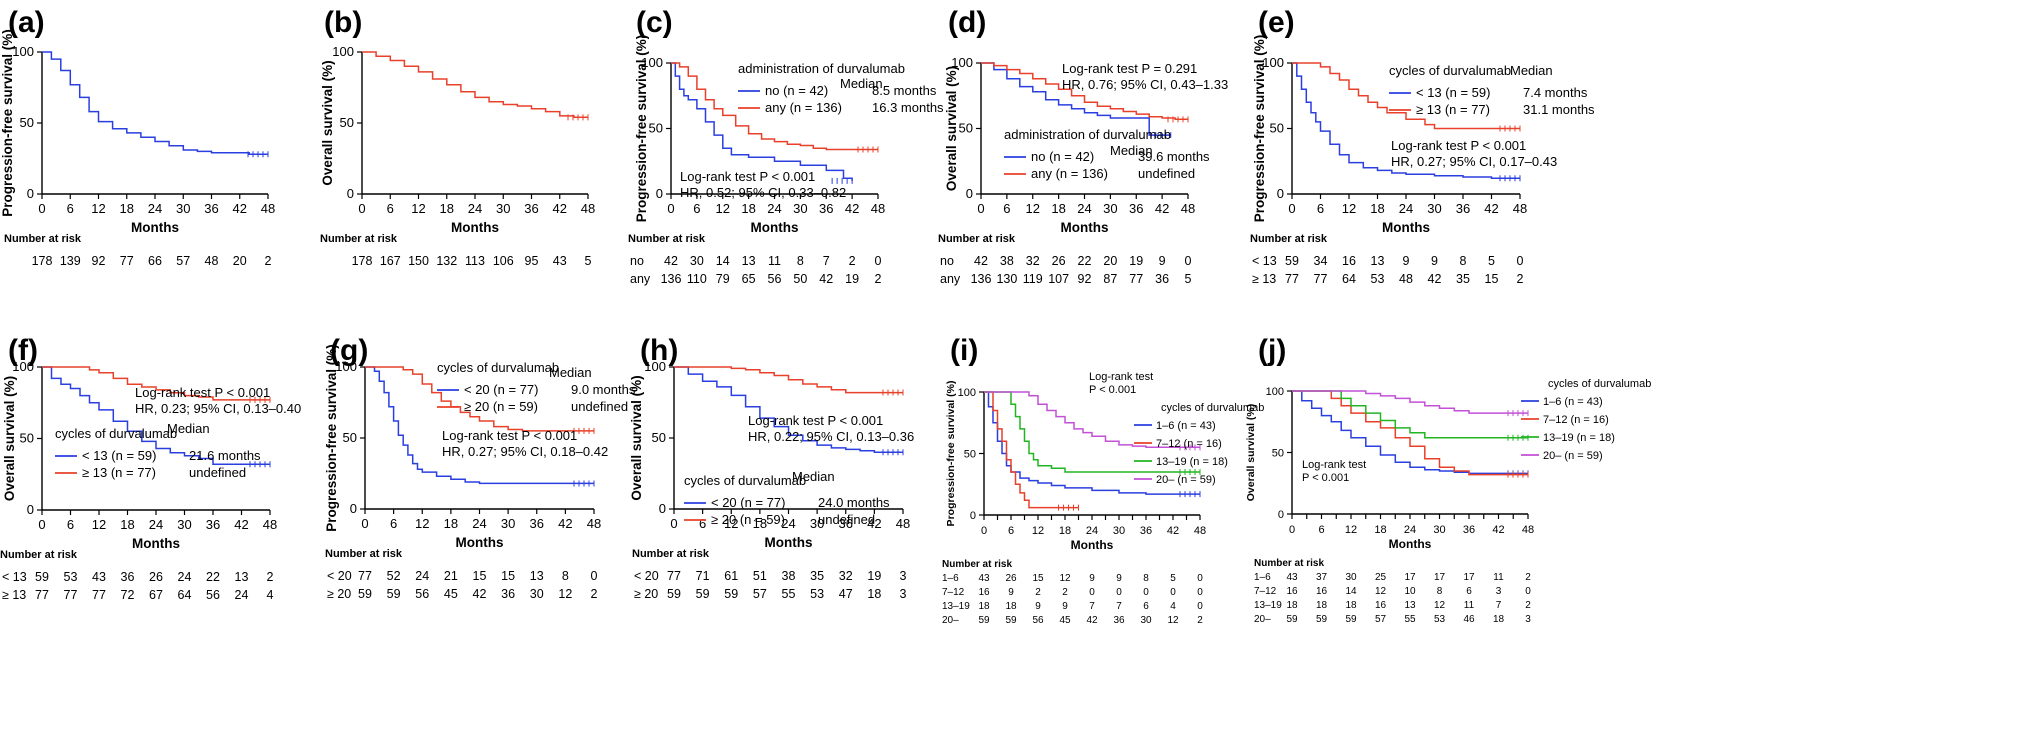 This screenshot has width=2029, height=737. Describe the element at coordinates (788, 380) in the screenshot. I see `curve-red` at that location.